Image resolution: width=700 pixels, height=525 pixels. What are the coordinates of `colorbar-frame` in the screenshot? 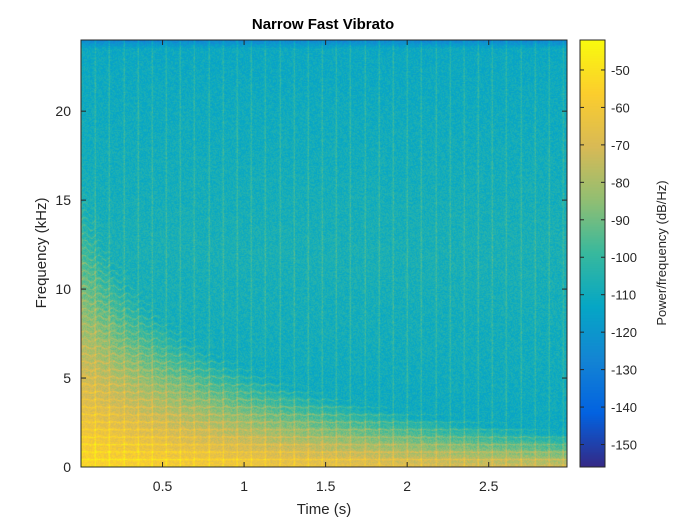 It's located at (592, 253).